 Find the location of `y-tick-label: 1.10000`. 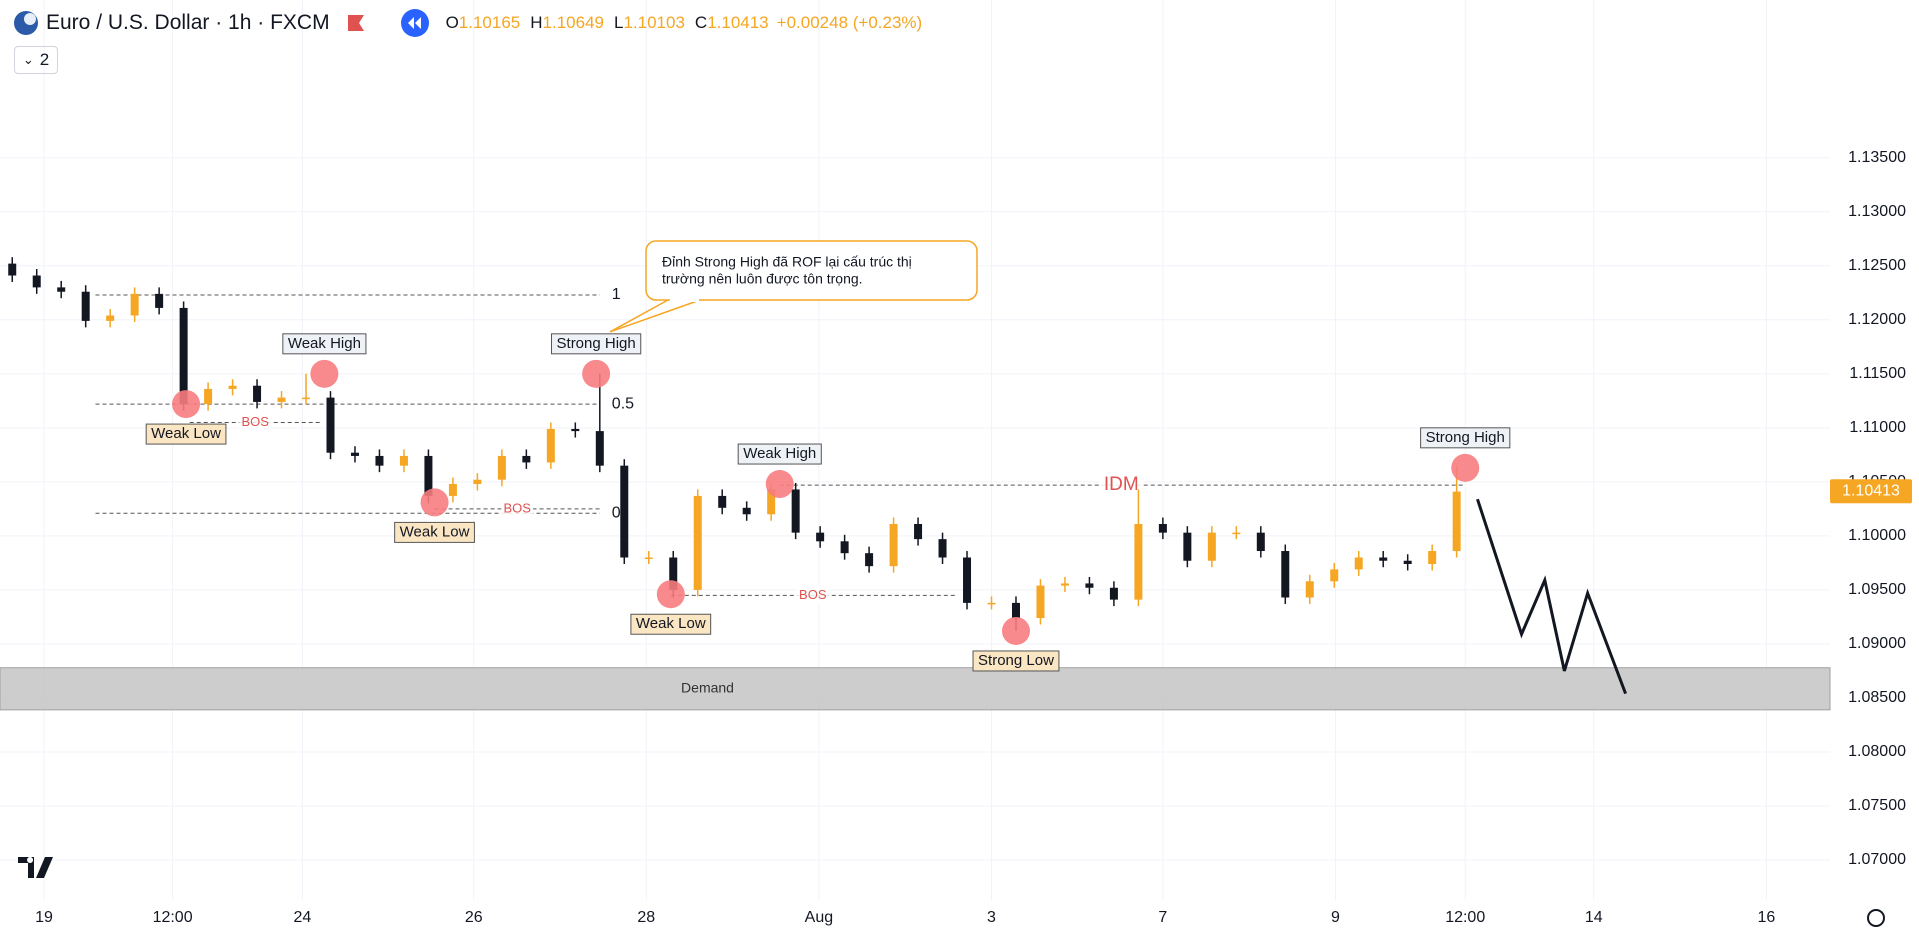

y-tick-label: 1.10000 is located at coordinates (1877, 535).